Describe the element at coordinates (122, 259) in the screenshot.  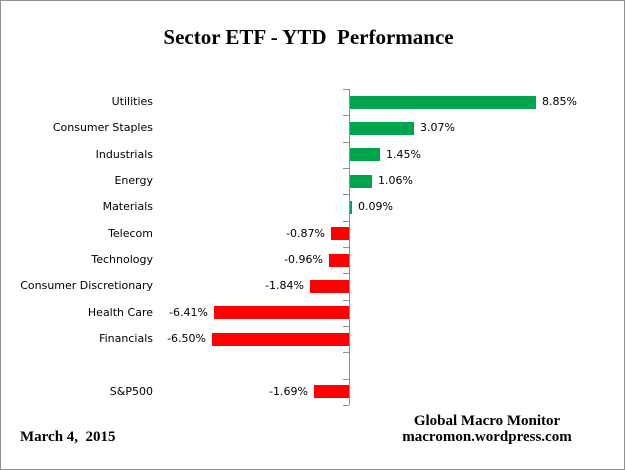
I see `category-label: Technology` at that location.